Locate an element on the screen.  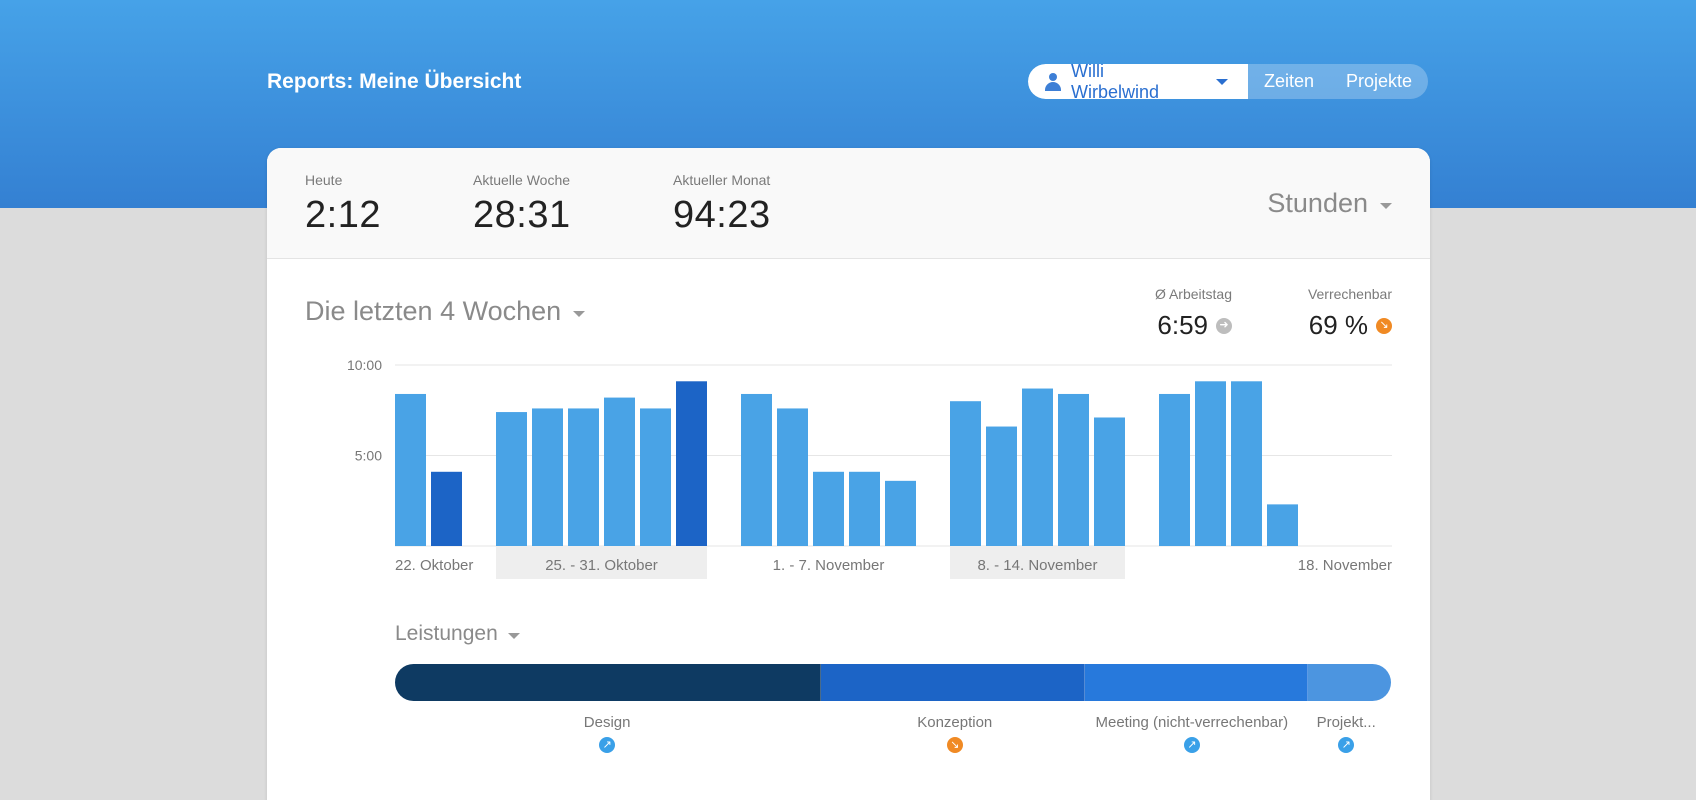
arrow-right-icon: ➜ is located at coordinates (1224, 325).